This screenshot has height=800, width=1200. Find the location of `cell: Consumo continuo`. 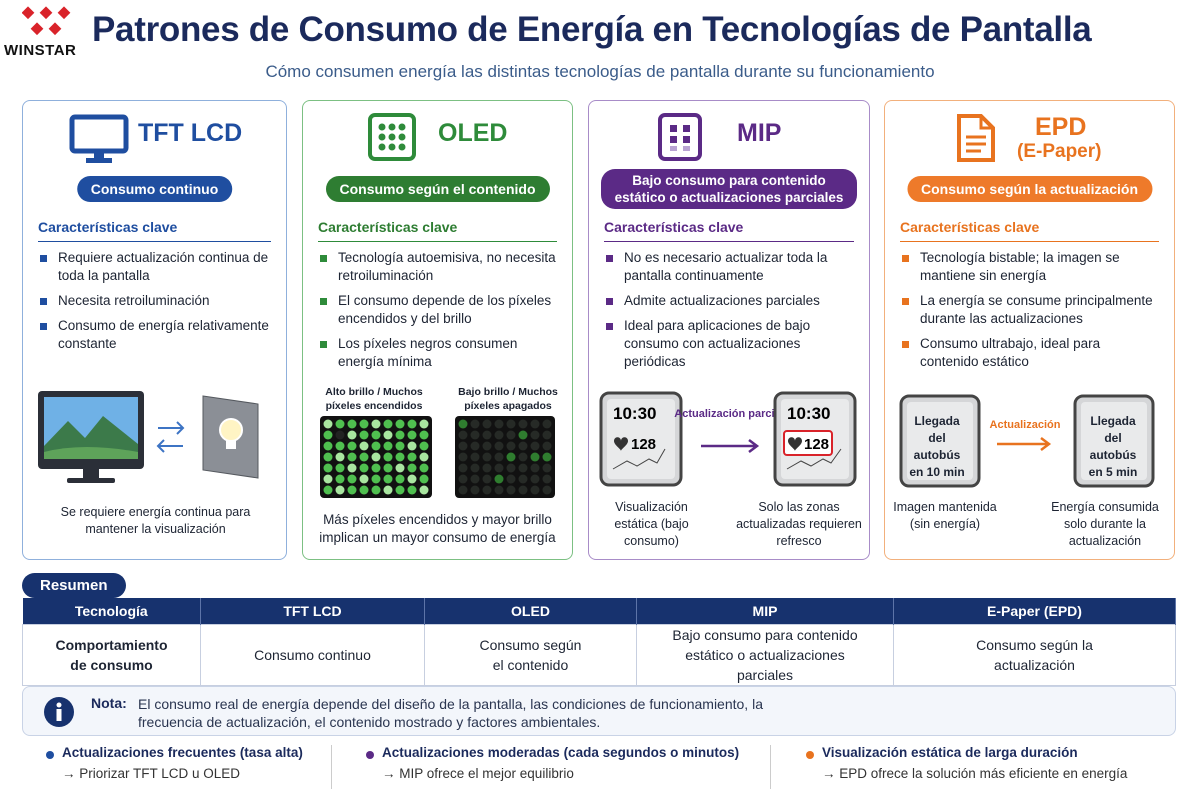

cell: Consumo continuo is located at coordinates (312, 654).